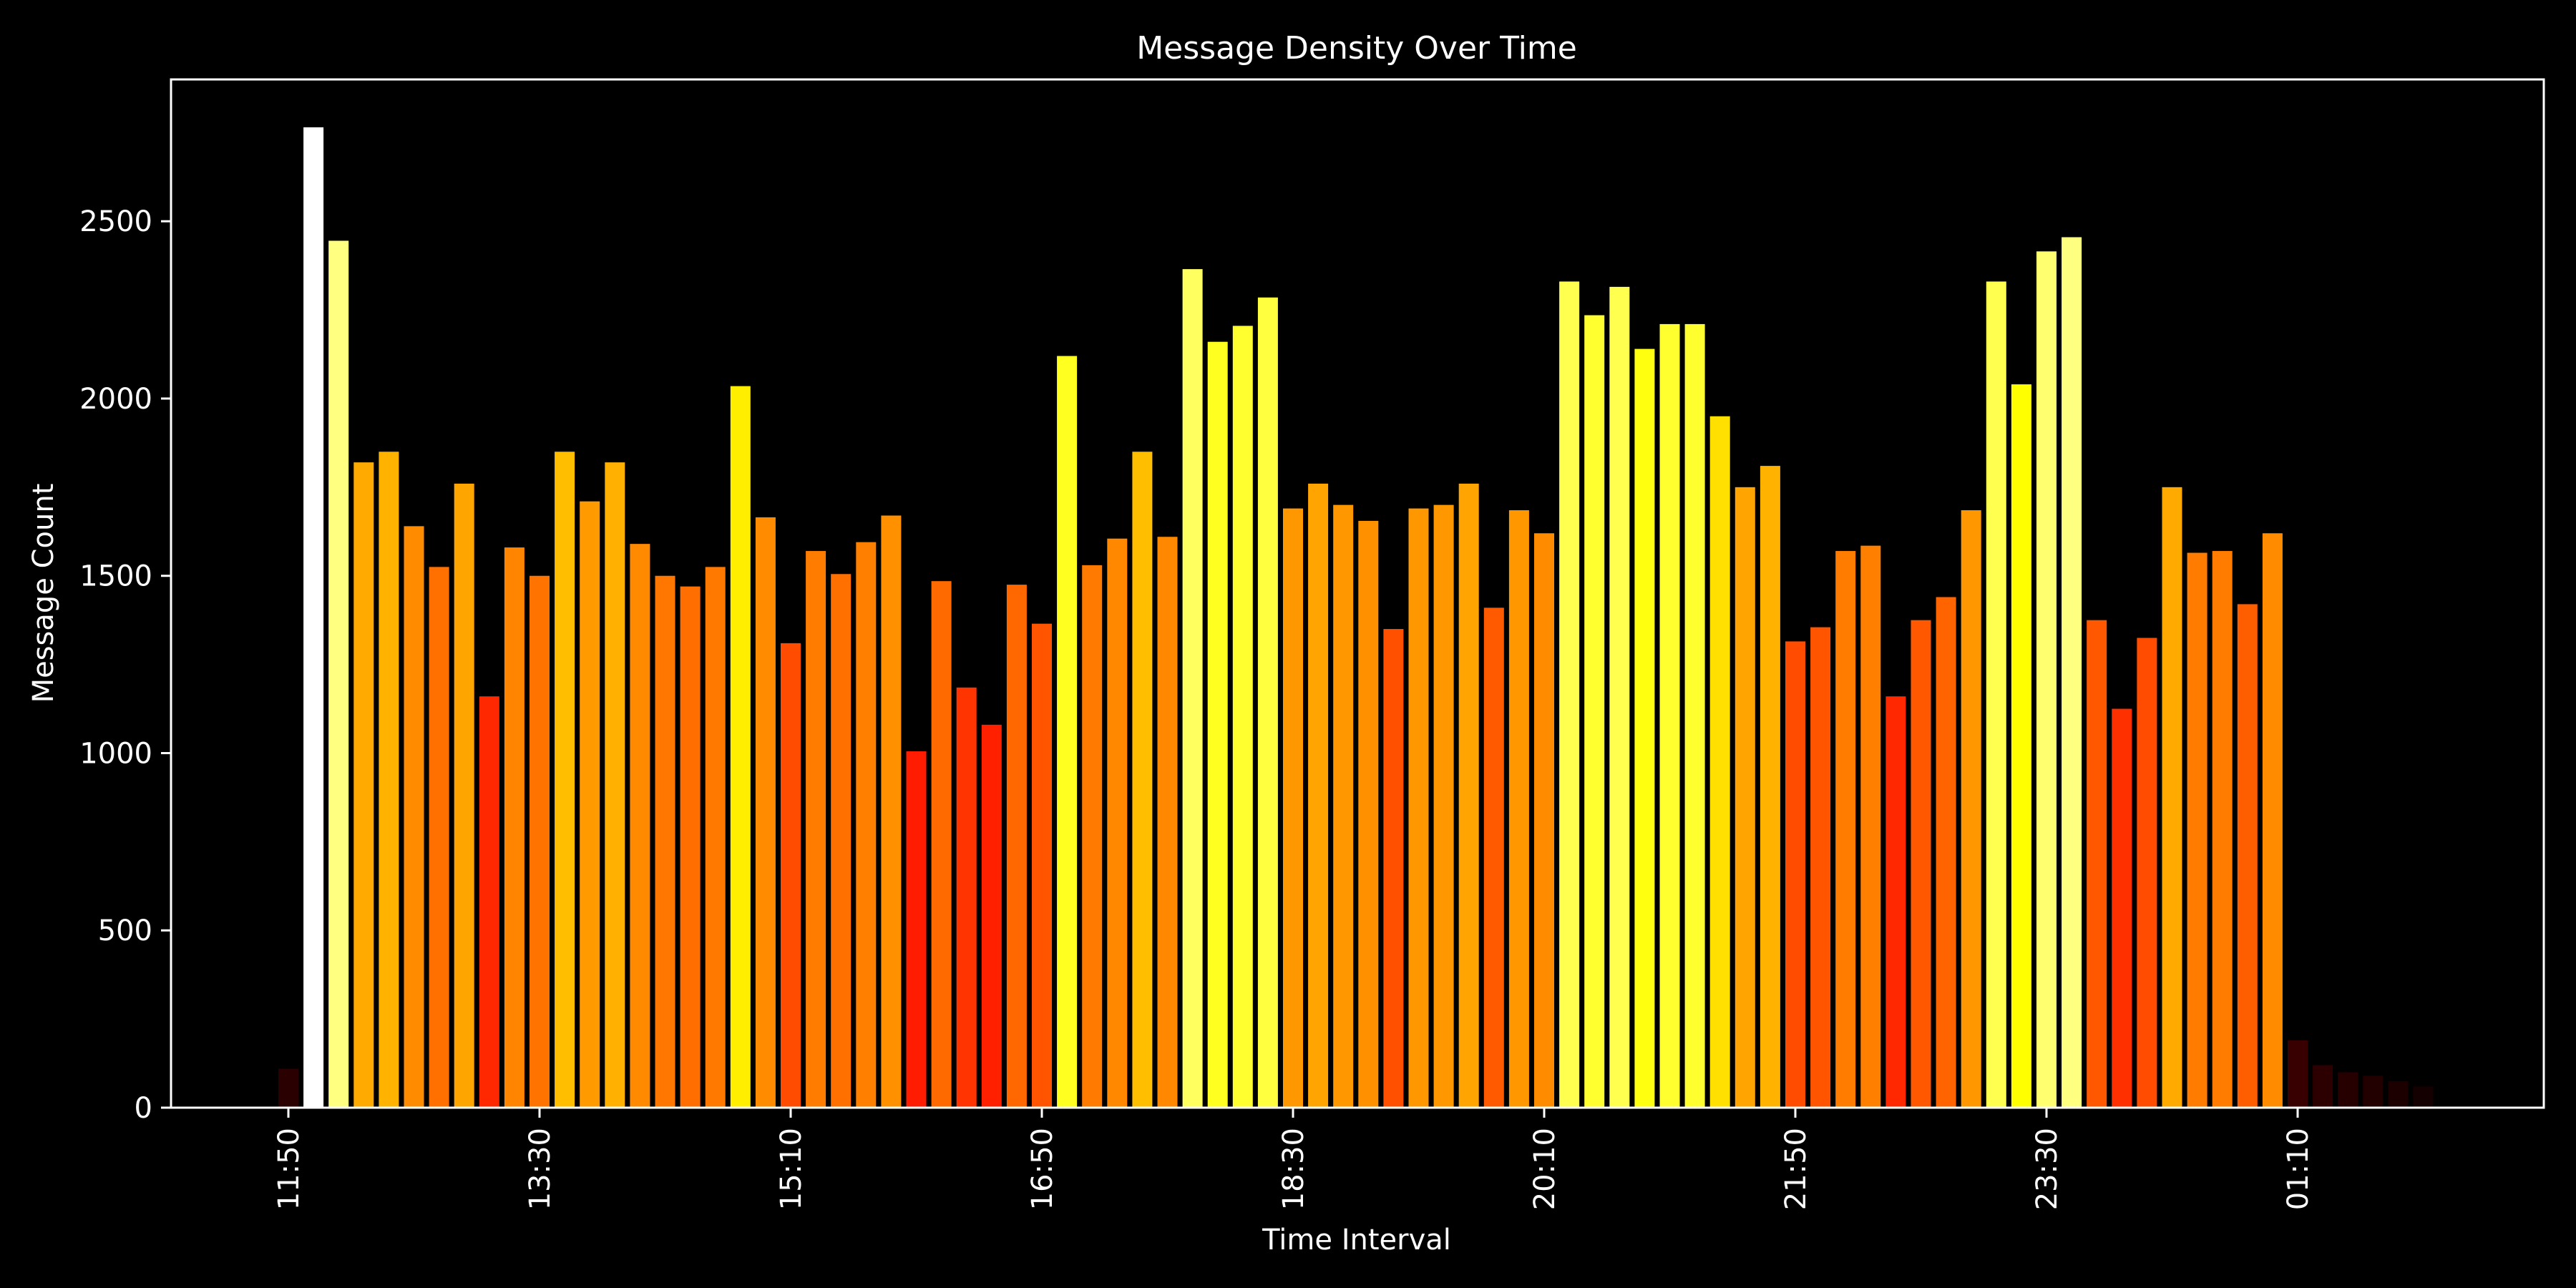 The image size is (2576, 1288). Describe the element at coordinates (115, 399) in the screenshot. I see `y-tick-label: 2000` at that location.